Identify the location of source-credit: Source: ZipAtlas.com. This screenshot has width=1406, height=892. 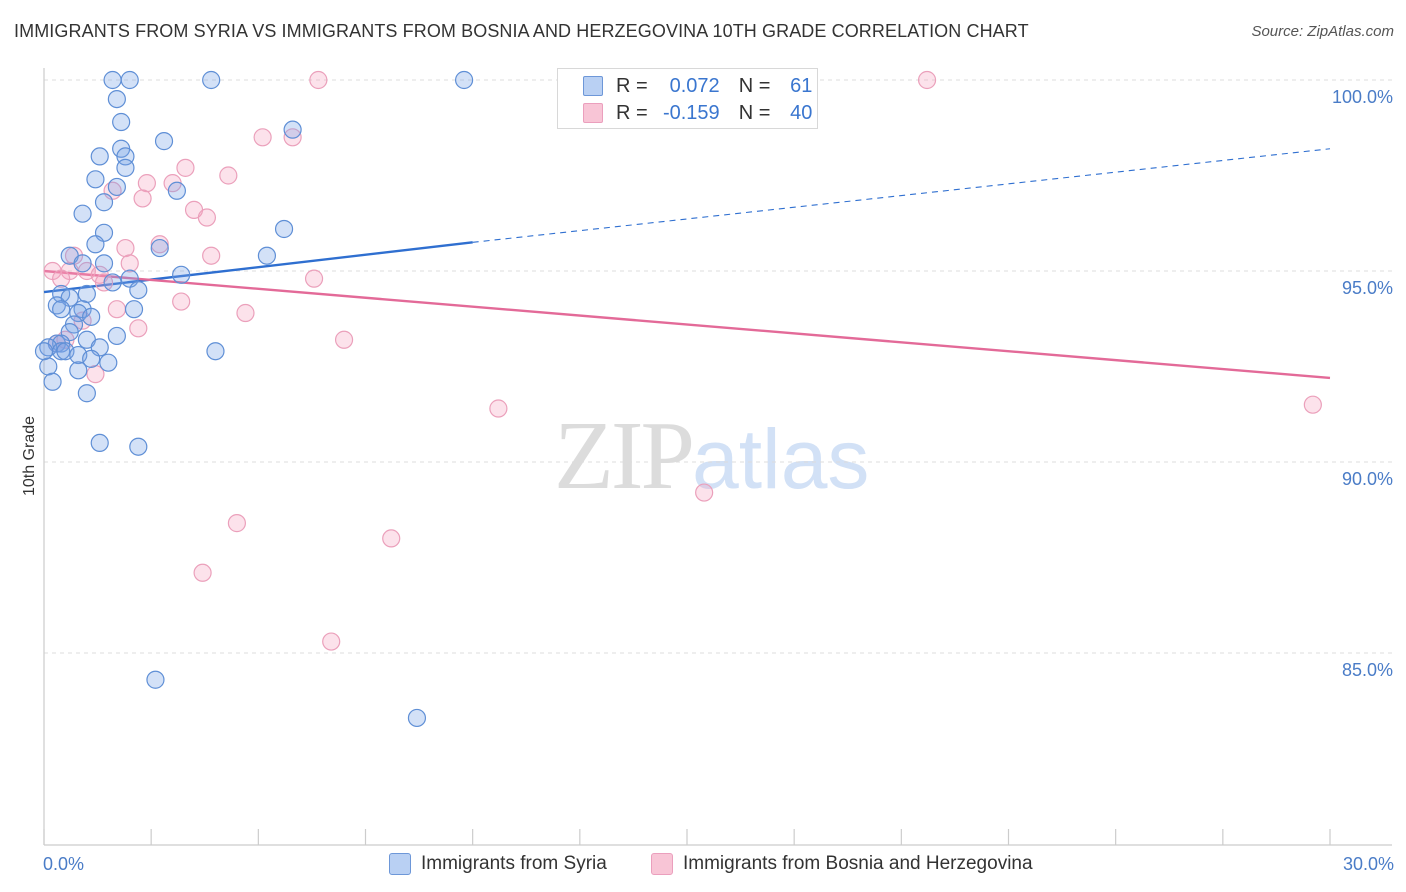
(1322, 31).